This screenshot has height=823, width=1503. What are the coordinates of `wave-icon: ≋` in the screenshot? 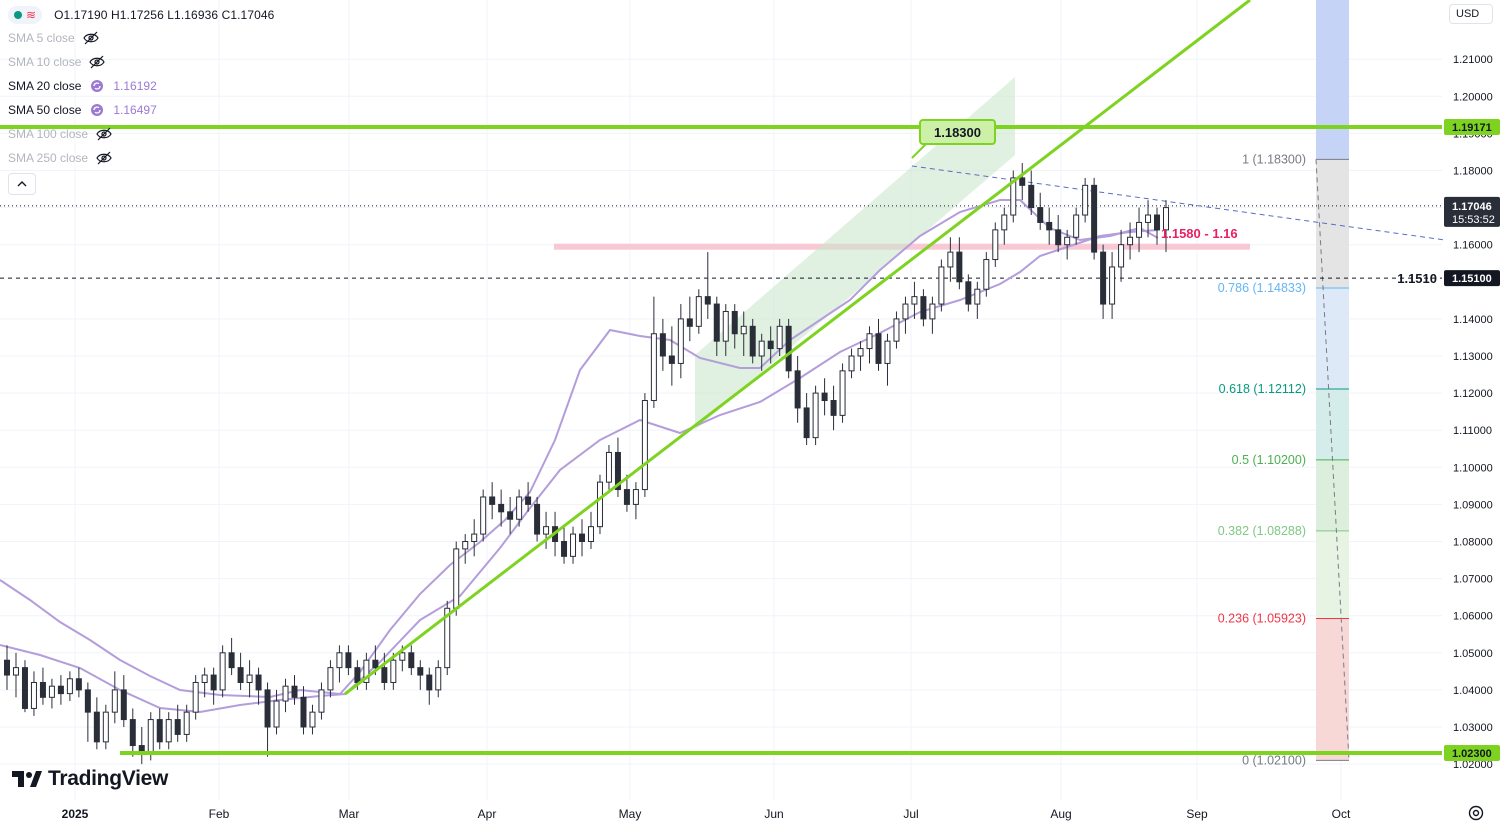 It's located at (31, 15).